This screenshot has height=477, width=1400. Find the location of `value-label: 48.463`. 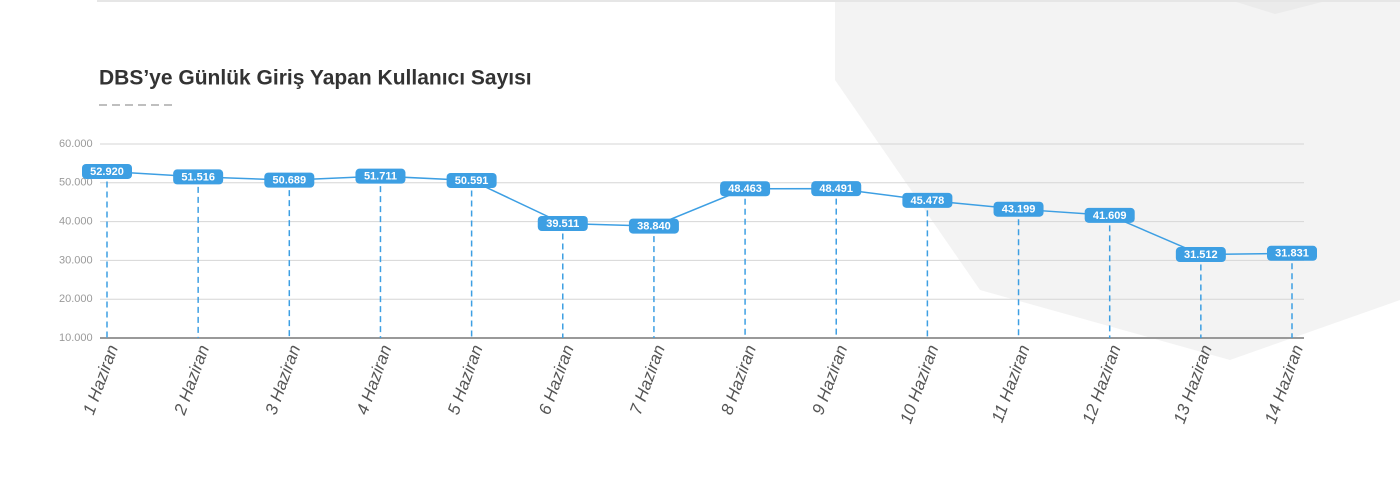

value-label: 48.463 is located at coordinates (745, 189).